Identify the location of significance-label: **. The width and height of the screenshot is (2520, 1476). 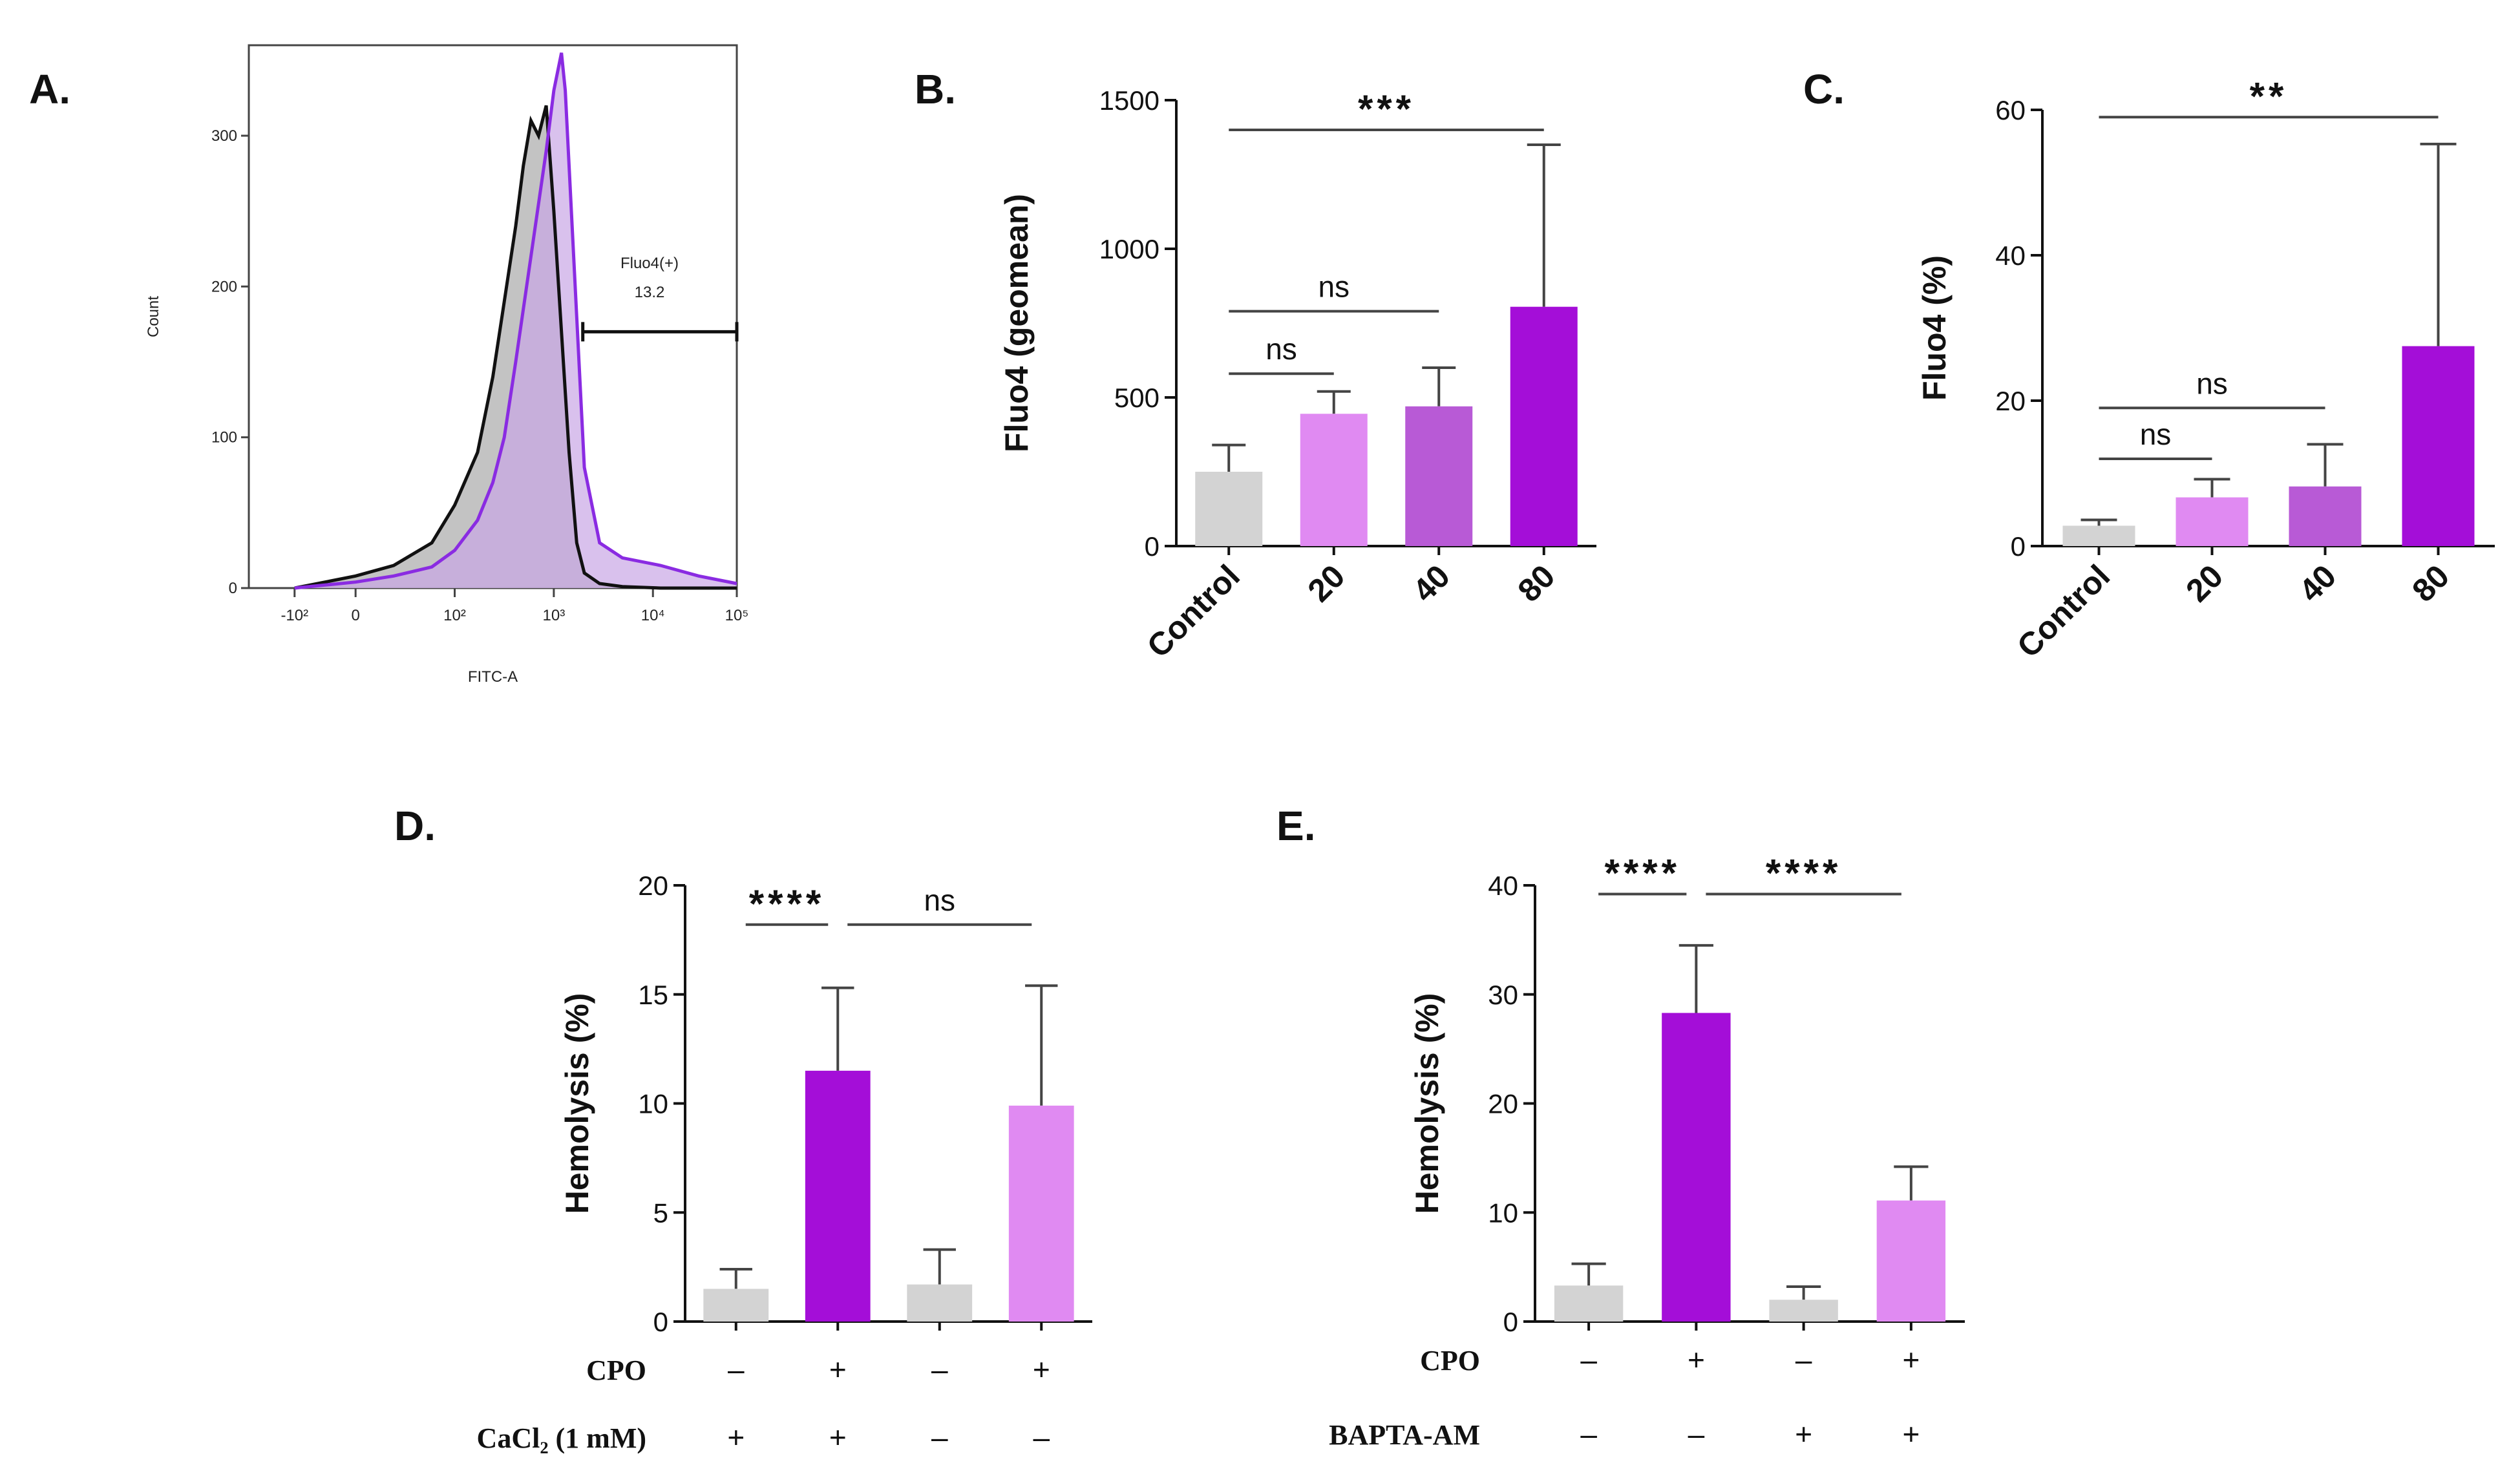
(2269, 96).